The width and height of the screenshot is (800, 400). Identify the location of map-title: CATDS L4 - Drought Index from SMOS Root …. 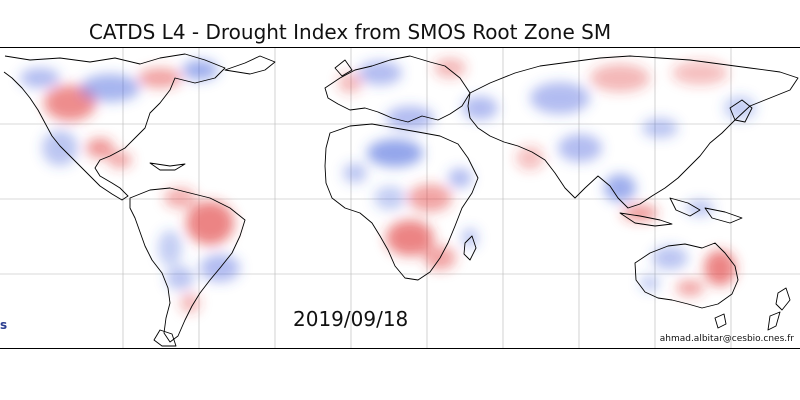
(350, 32).